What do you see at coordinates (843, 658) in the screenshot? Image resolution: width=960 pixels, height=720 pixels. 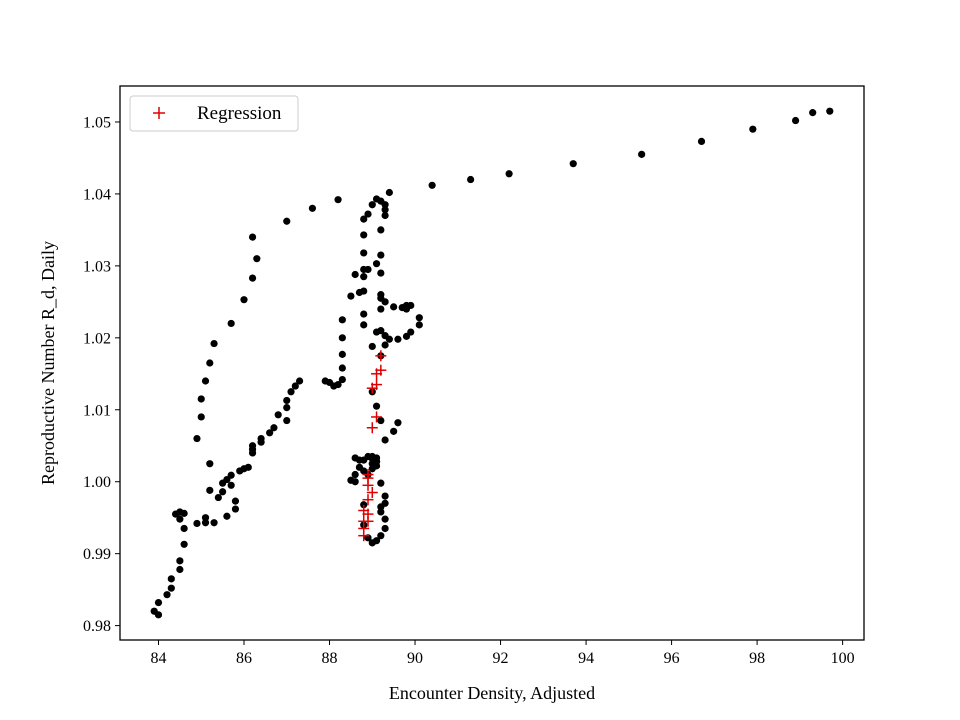 I see `x-tick-label: 100` at bounding box center [843, 658].